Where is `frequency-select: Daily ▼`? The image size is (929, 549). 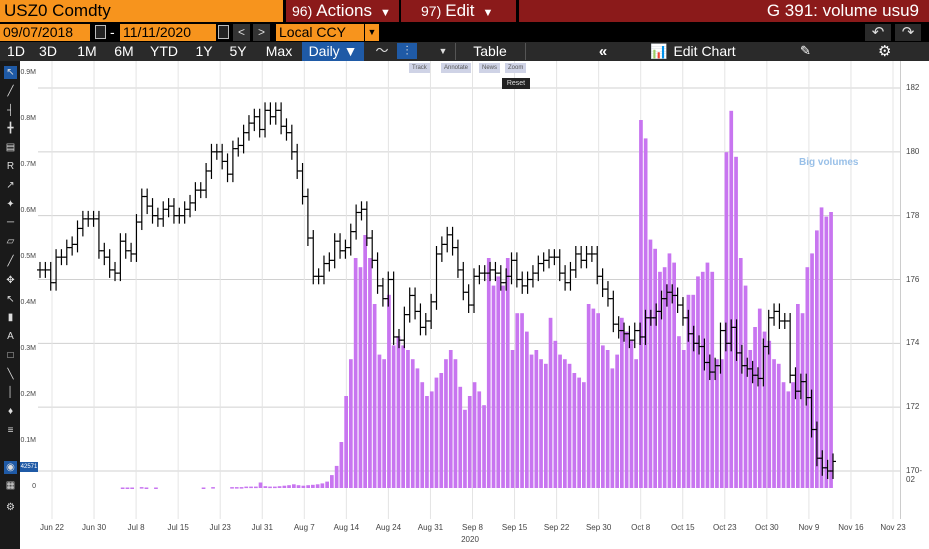 frequency-select: Daily ▼ is located at coordinates (333, 51).